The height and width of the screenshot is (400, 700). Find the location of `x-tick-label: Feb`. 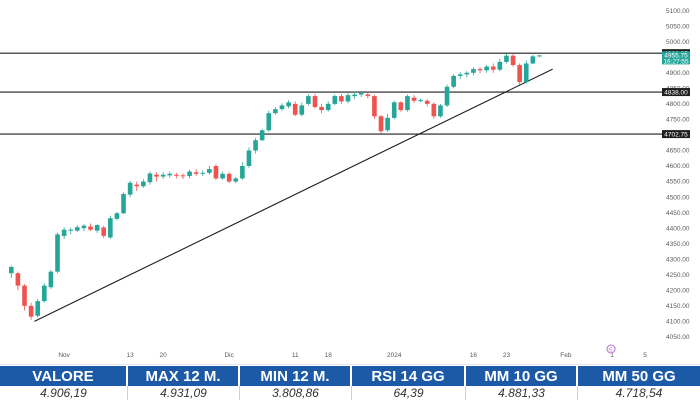

x-tick-label: Feb is located at coordinates (566, 355).